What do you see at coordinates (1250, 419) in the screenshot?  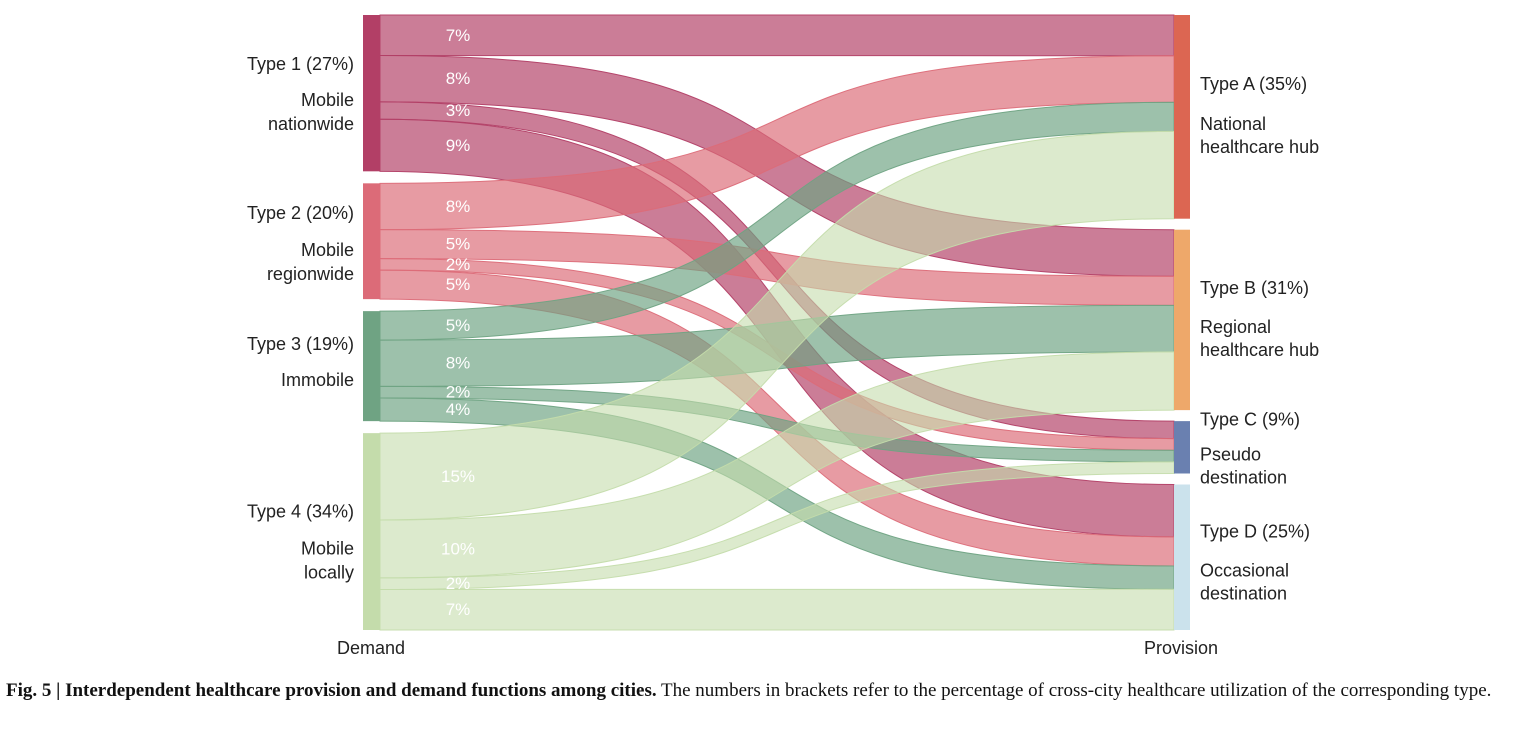 I see `provision-label-C: Type C (9%)` at bounding box center [1250, 419].